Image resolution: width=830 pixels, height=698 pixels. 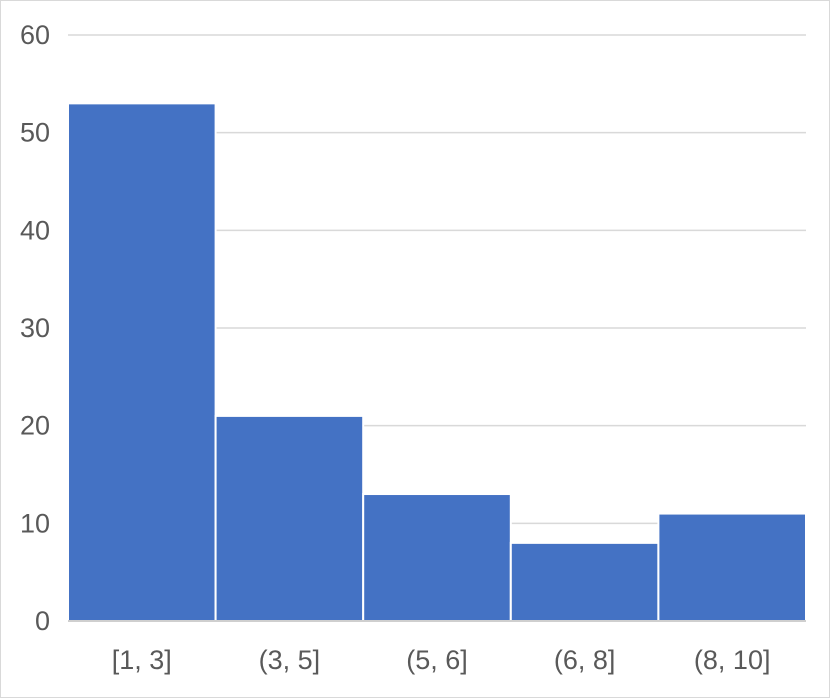 I want to click on y-tick-labels: 0 10 20 30 40 50 60, so click(x=35, y=328).